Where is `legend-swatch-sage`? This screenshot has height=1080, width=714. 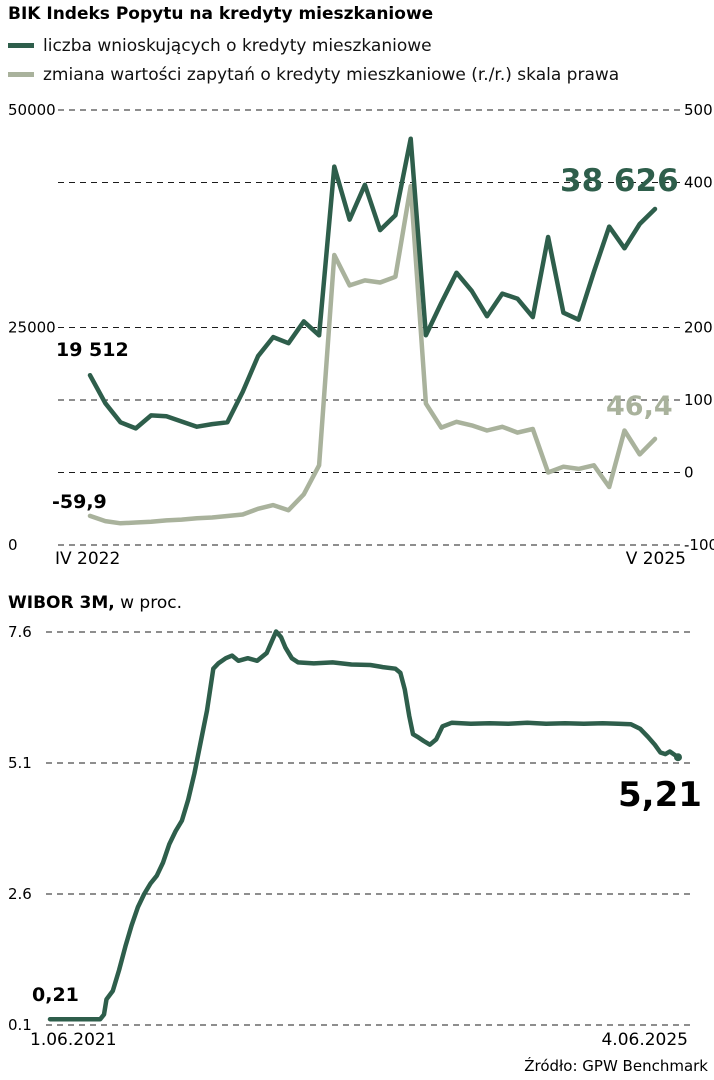 legend-swatch-sage is located at coordinates (21, 74).